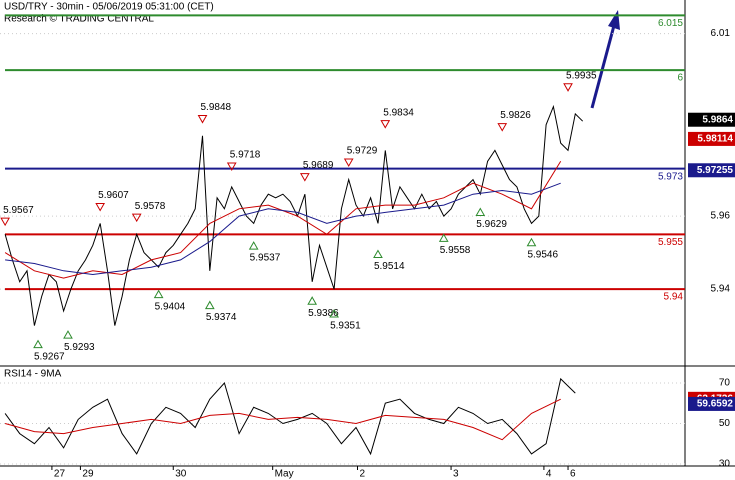  I want to click on y-tick-label: 30, so click(725, 464).